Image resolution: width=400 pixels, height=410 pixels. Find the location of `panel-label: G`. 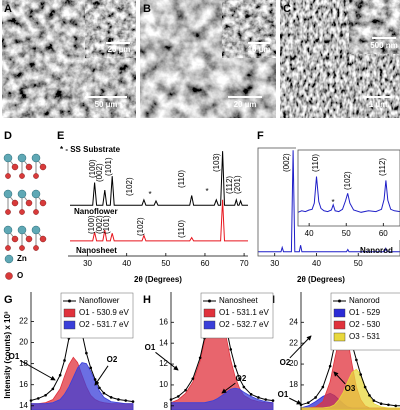

panel-label: G is located at coordinates (8, 300).